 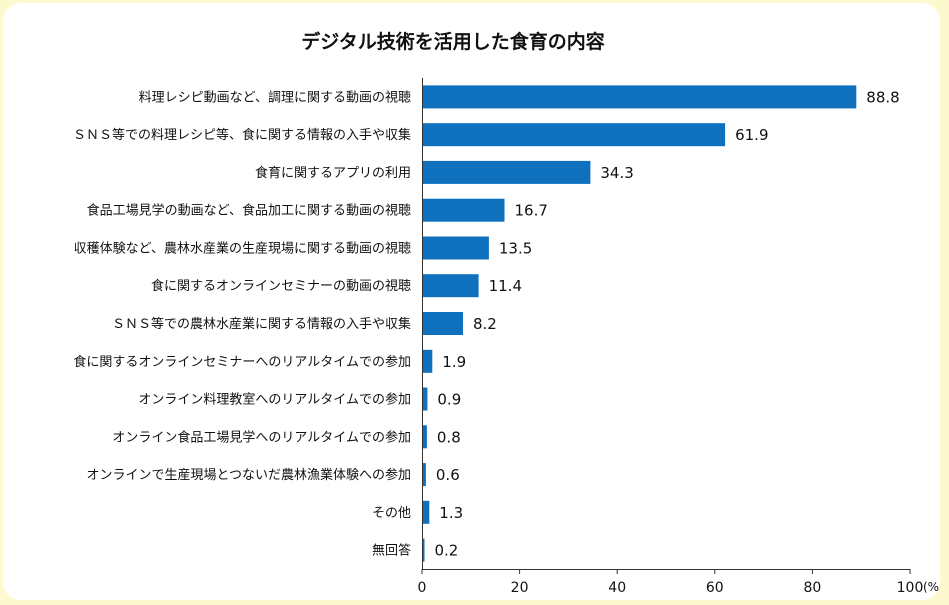 What do you see at coordinates (453, 41) in the screenshot?
I see `chart-title: デジタル技術を活用した食育の内容` at bounding box center [453, 41].